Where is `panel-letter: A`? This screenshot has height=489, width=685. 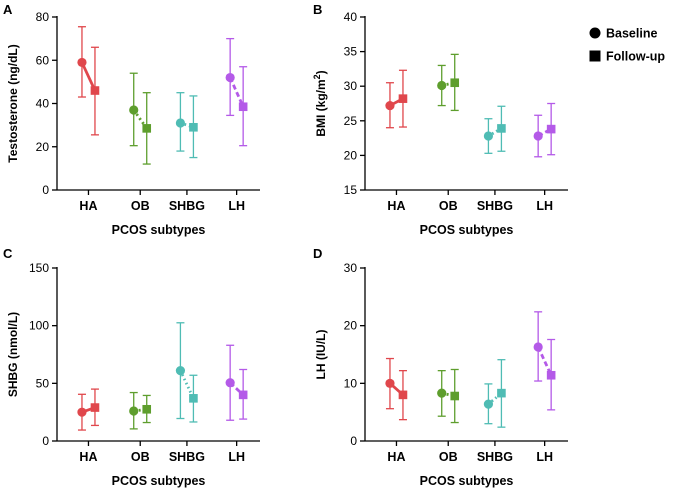
panel-letter: A is located at coordinates (8, 9).